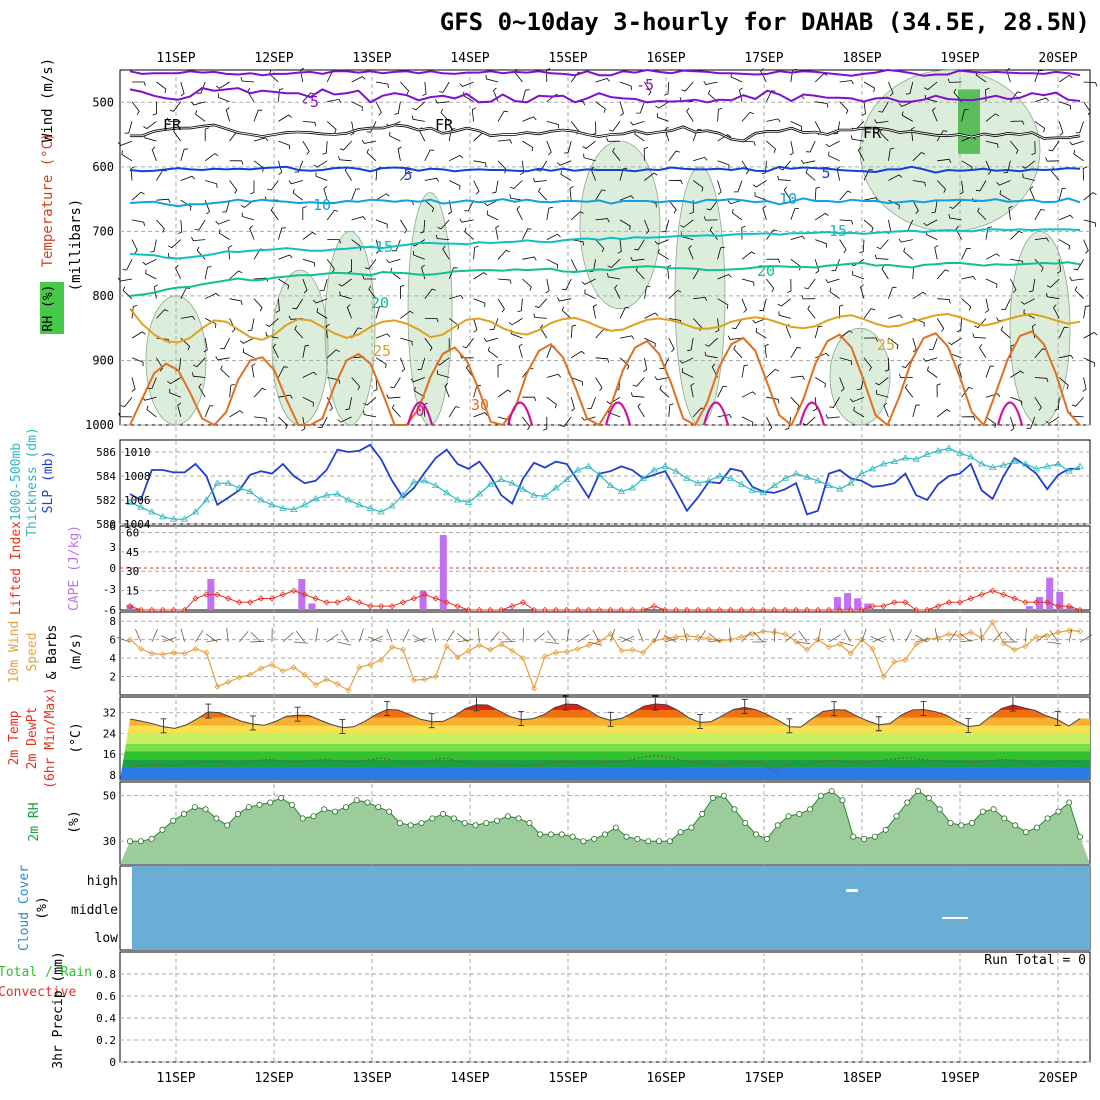 The height and width of the screenshot is (1100, 1100). I want to click on contour-label: FR, so click(444, 125).